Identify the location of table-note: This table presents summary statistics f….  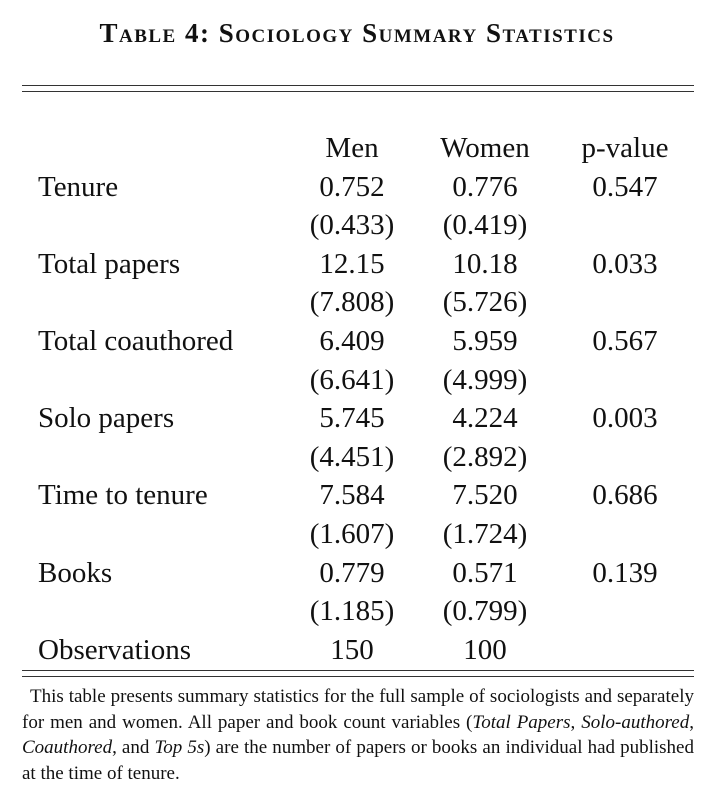
(358, 735).